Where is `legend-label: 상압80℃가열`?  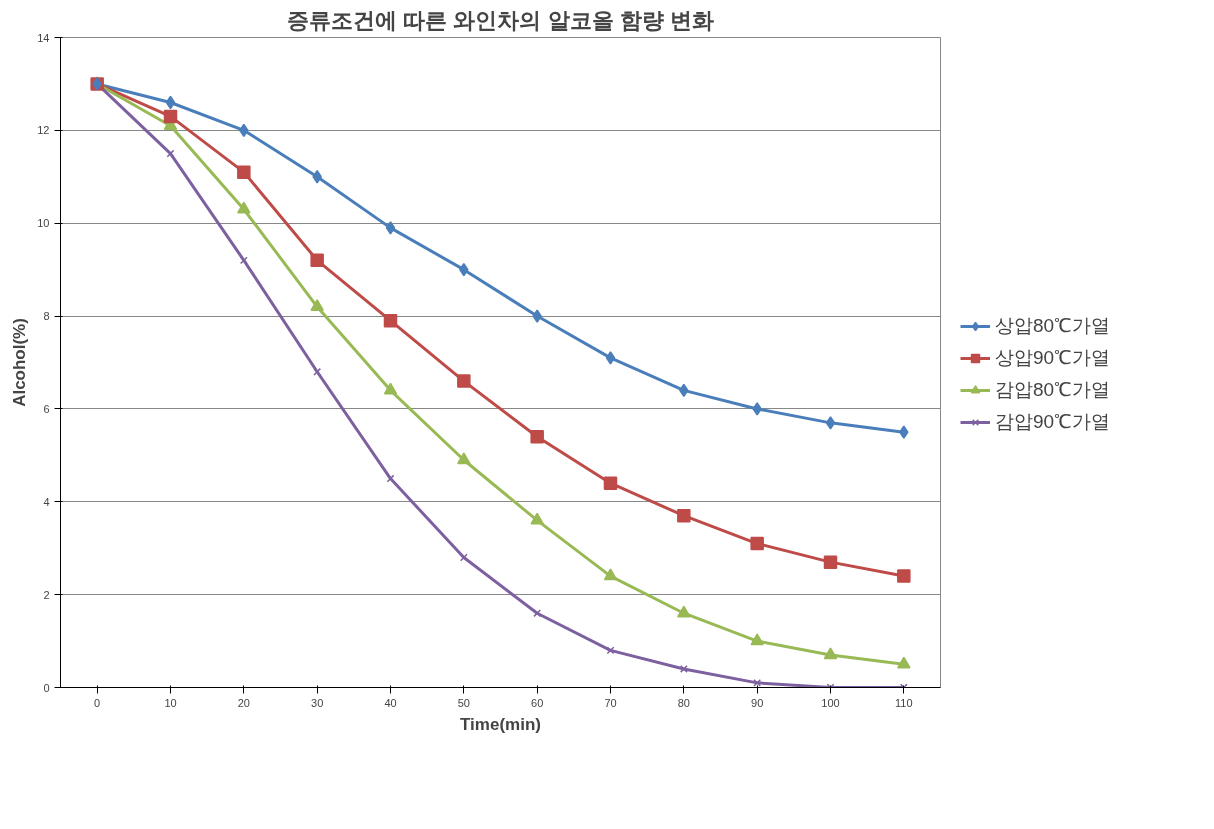 legend-label: 상압80℃가열 is located at coordinates (1053, 326).